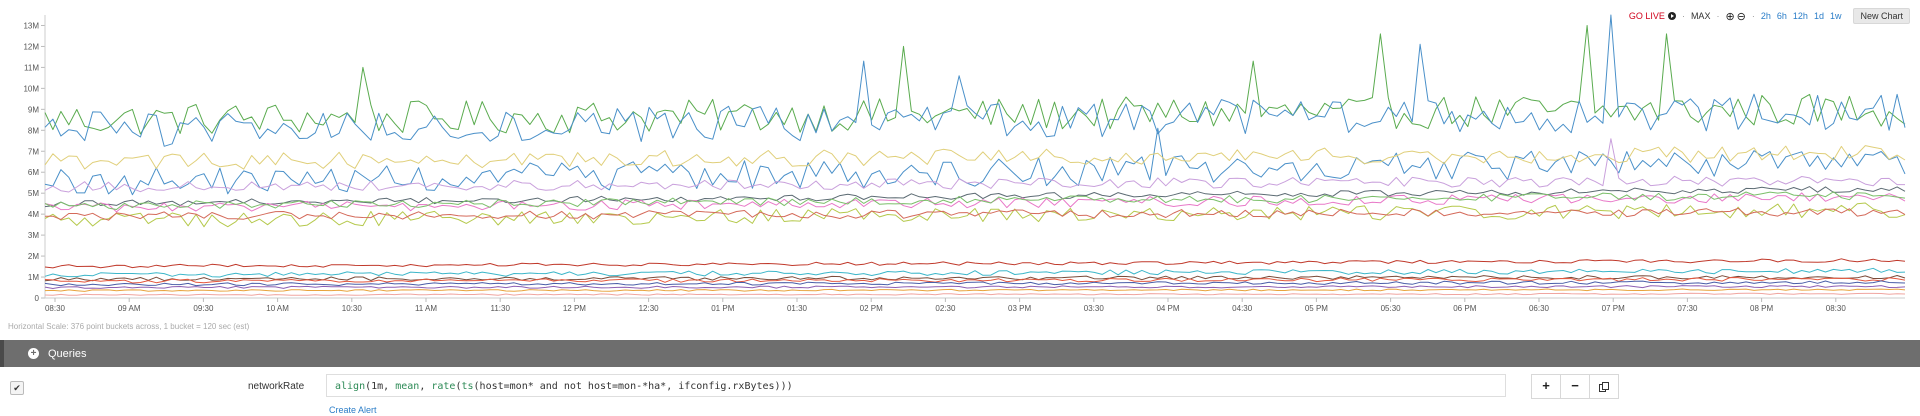 The image size is (1920, 416). I want to click on go-live-label: GO LIVE, so click(1646, 16).